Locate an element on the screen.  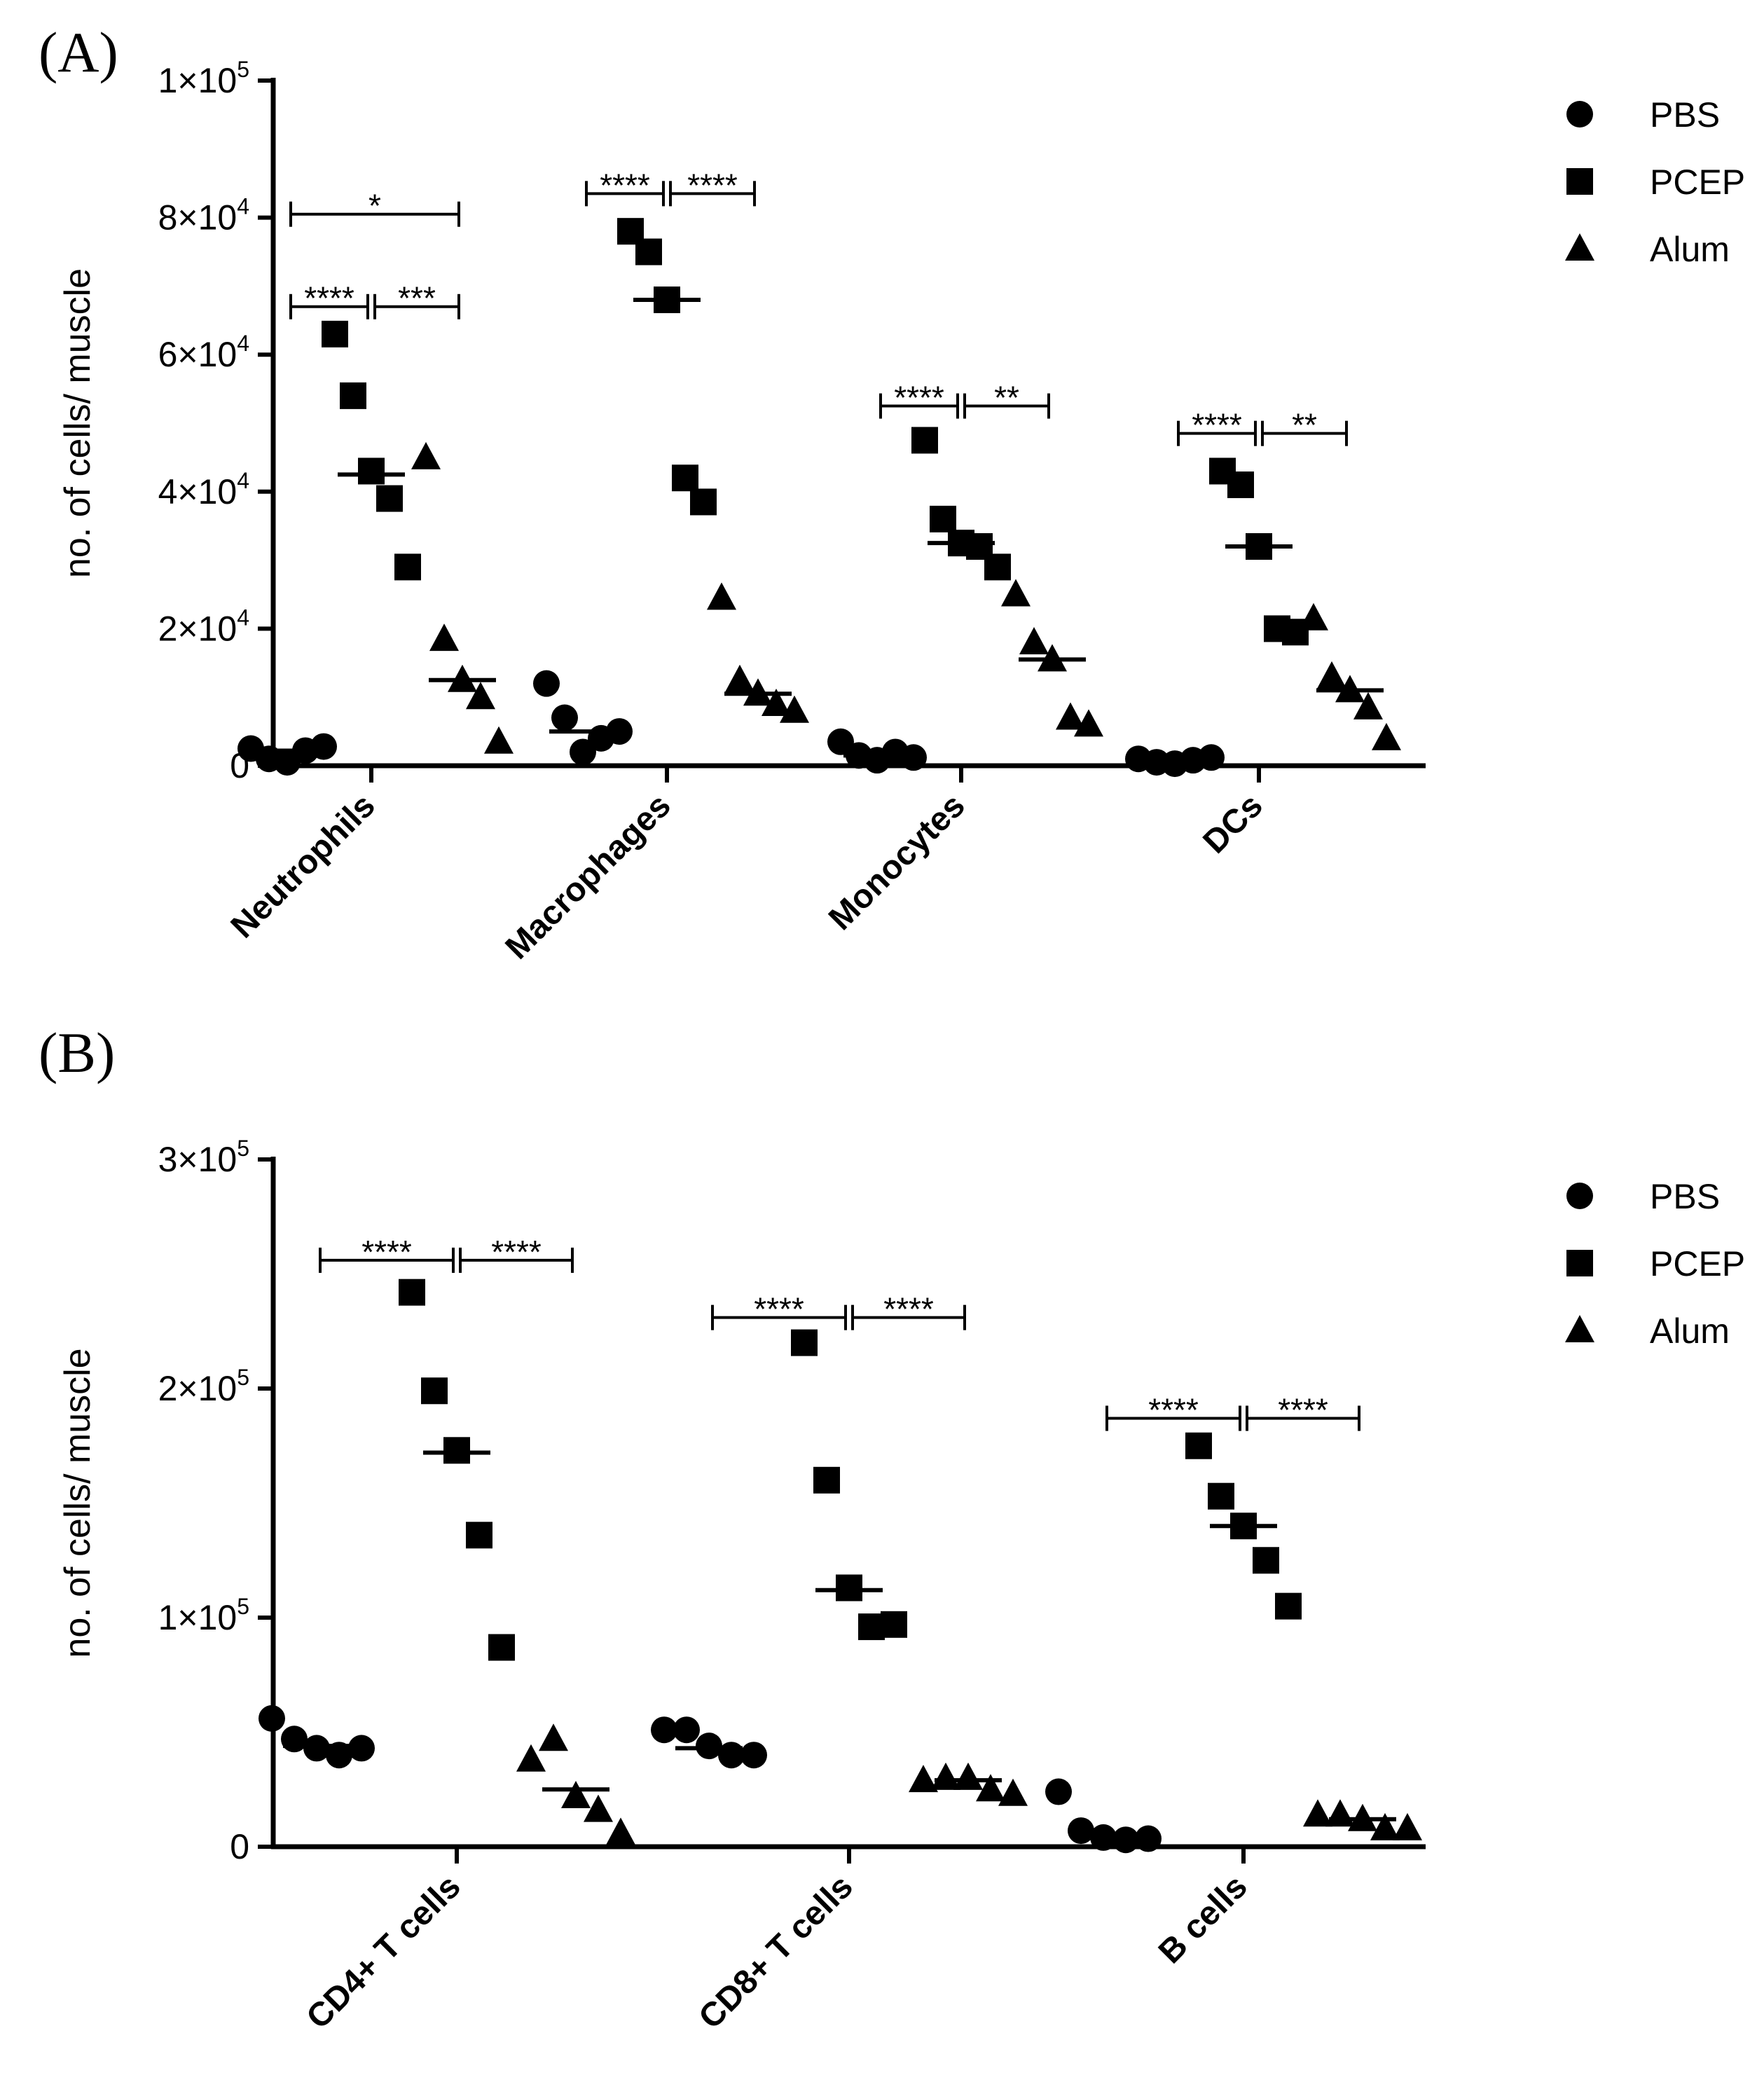
panel-label-a: (A) is located at coordinates (78, 52).